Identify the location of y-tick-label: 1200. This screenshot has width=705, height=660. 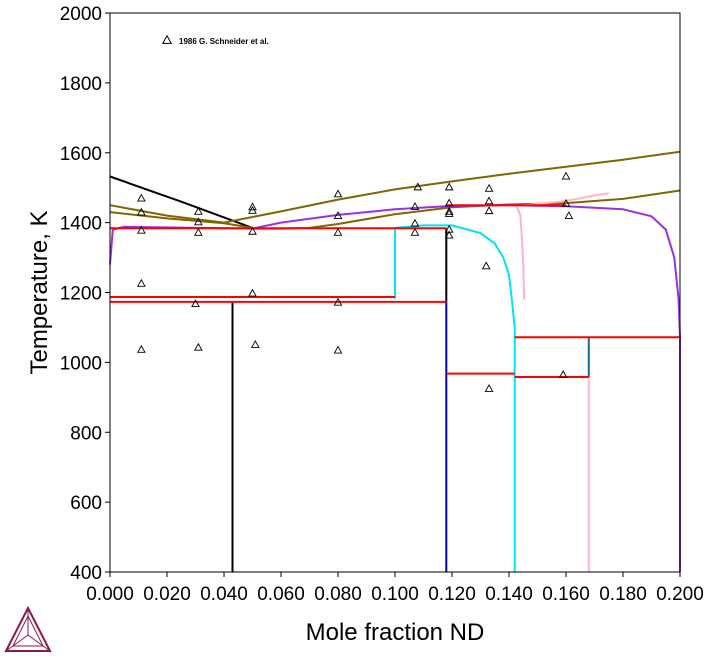
(81, 294).